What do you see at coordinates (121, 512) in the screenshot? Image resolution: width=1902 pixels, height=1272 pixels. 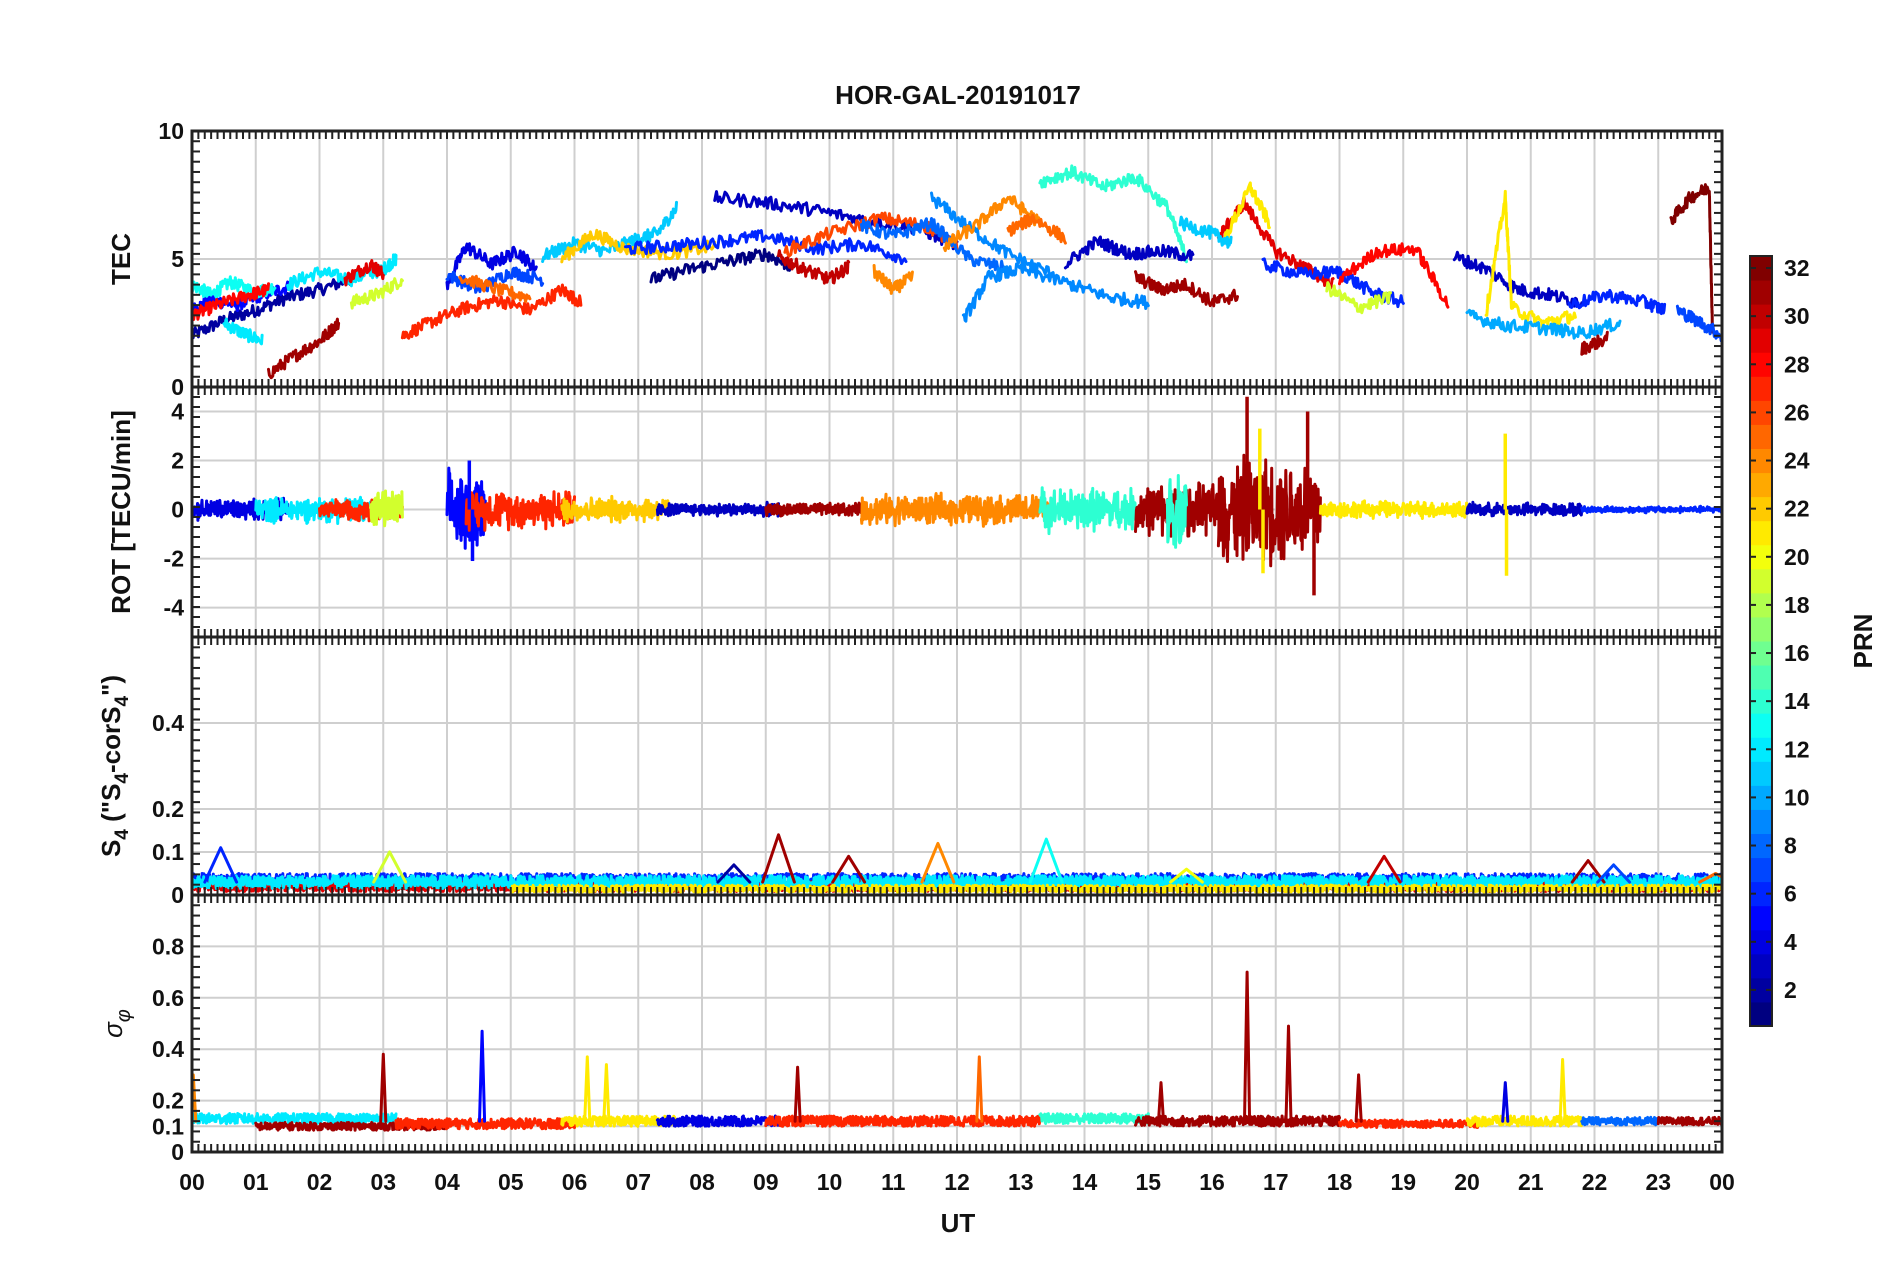 I see `y-axis-title-rot: ROT [TECU/min]` at bounding box center [121, 512].